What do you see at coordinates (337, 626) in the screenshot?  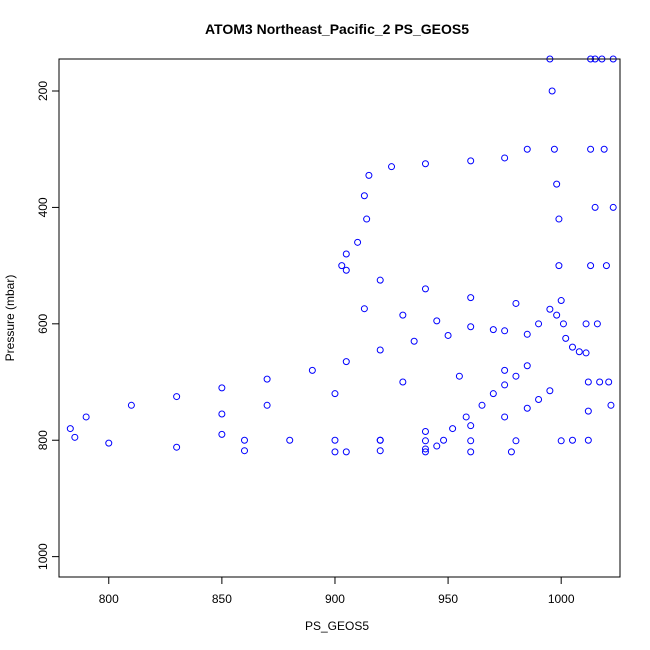 I see `x-axis-label: PS_GEOS5` at bounding box center [337, 626].